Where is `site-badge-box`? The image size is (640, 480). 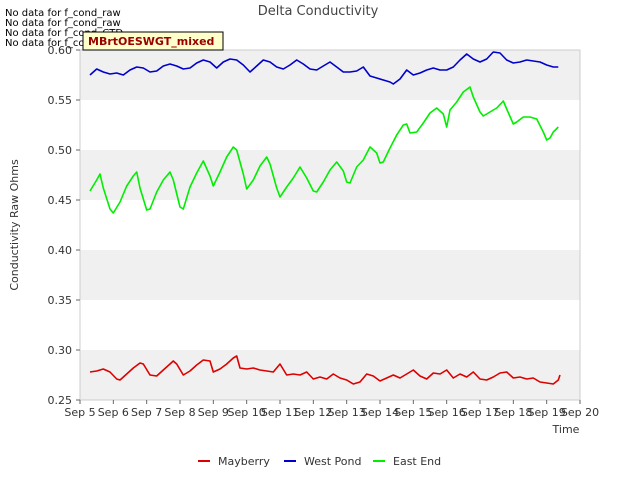
site-badge-box is located at coordinates (153, 41).